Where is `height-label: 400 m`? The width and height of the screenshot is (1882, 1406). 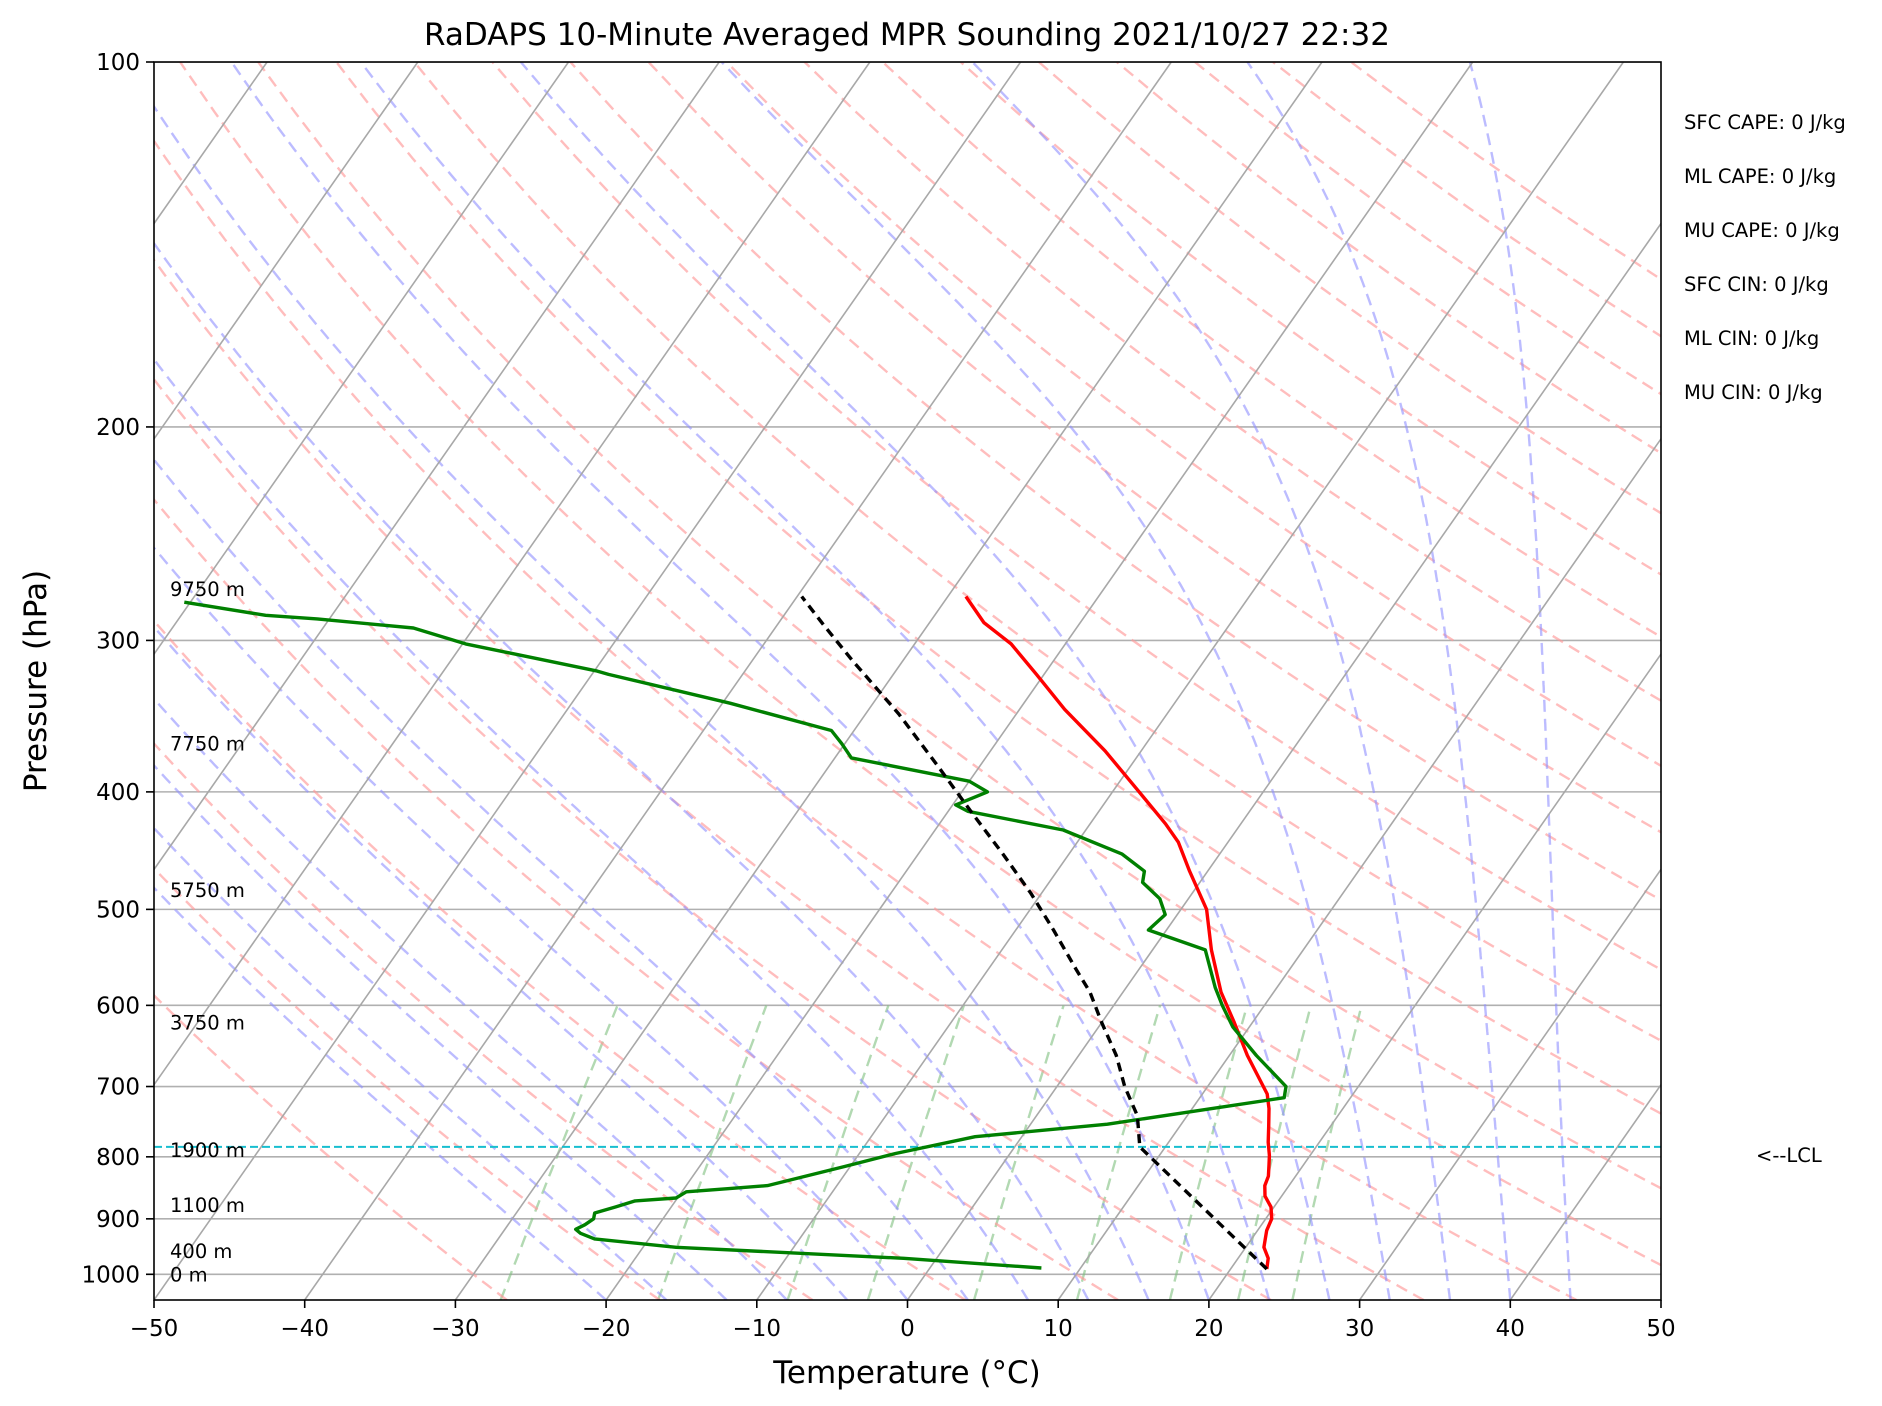 height-label: 400 m is located at coordinates (201, 1251).